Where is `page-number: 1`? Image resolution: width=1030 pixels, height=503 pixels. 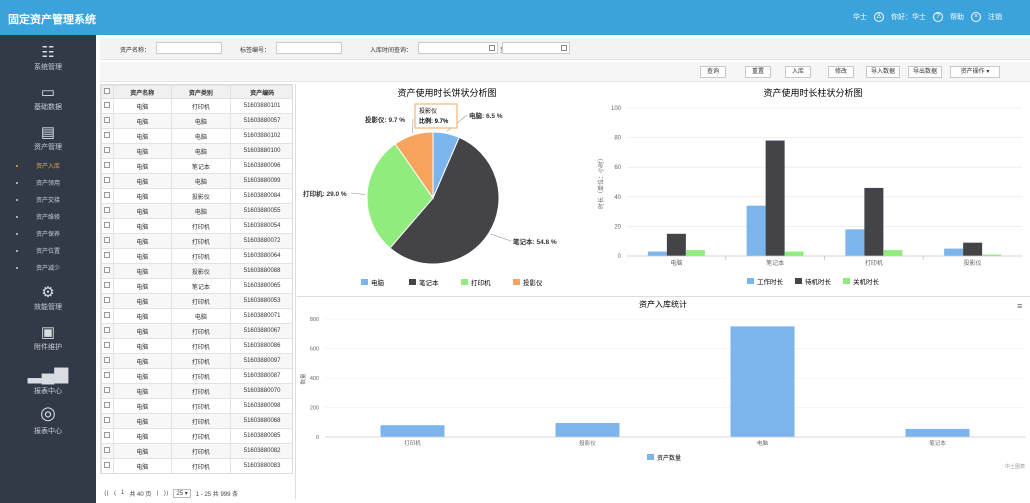 page-number: 1 is located at coordinates (123, 493).